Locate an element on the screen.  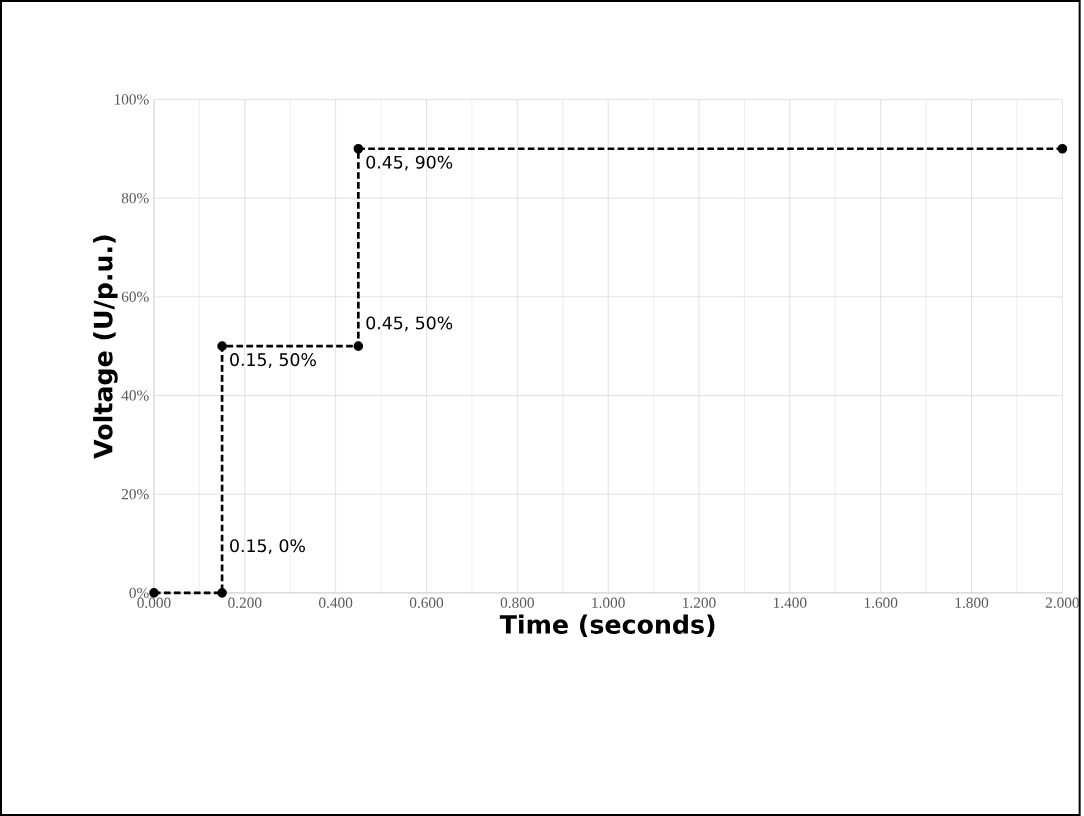
x-tick-label: 0.600 is located at coordinates (426, 602).